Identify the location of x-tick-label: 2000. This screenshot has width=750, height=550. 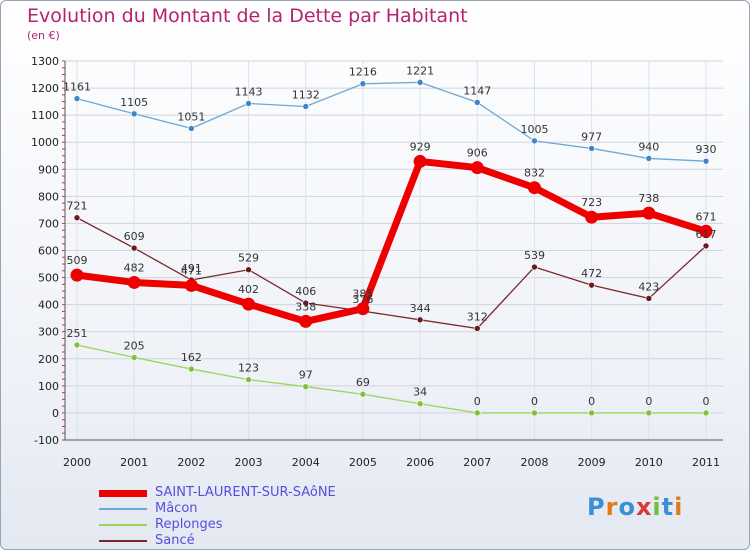
(77, 462).